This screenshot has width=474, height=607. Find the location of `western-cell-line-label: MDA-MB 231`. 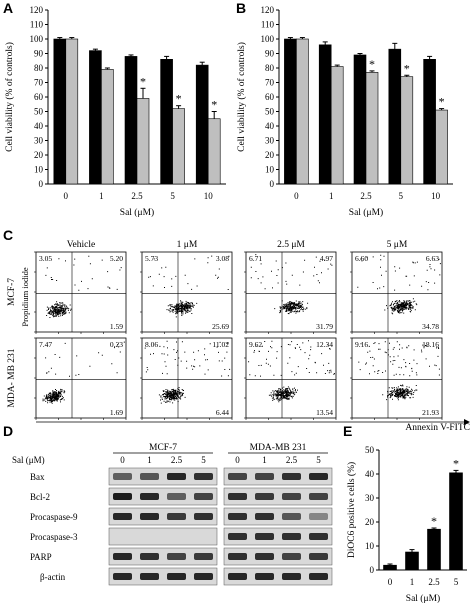

western-cell-line-label: MDA-MB 231 is located at coordinates (278, 448).